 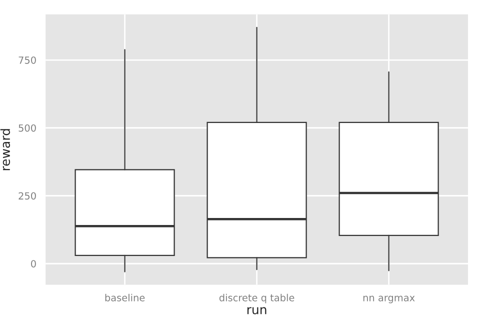 What do you see at coordinates (256, 310) in the screenshot?
I see `x-axis-title: run` at bounding box center [256, 310].